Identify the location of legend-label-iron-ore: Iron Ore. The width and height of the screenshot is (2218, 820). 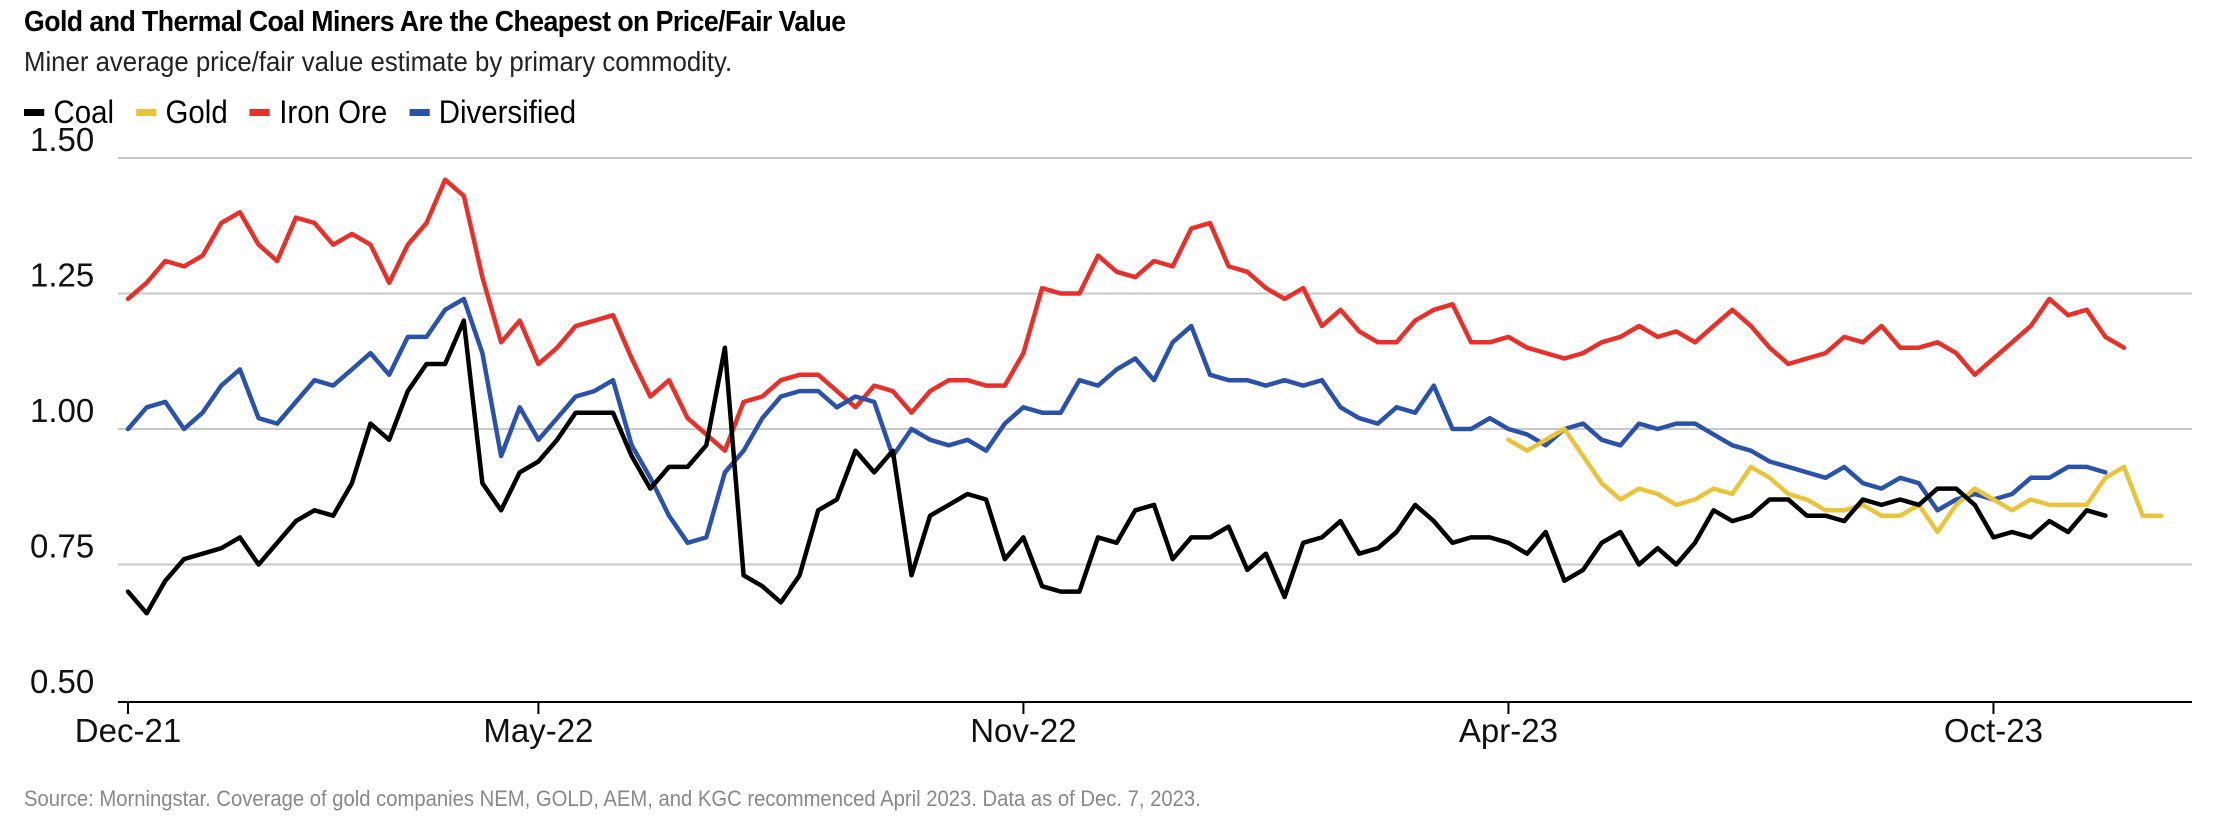
(333, 112).